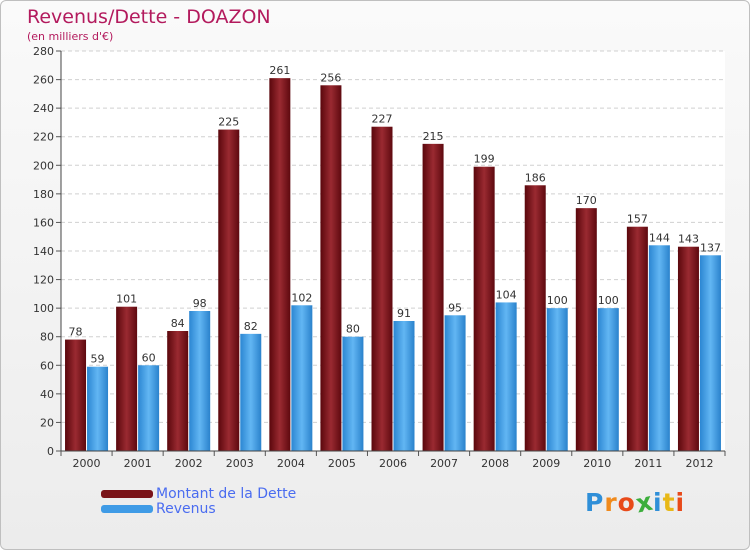  What do you see at coordinates (595, 502) in the screenshot?
I see `logo-letter: P` at bounding box center [595, 502].